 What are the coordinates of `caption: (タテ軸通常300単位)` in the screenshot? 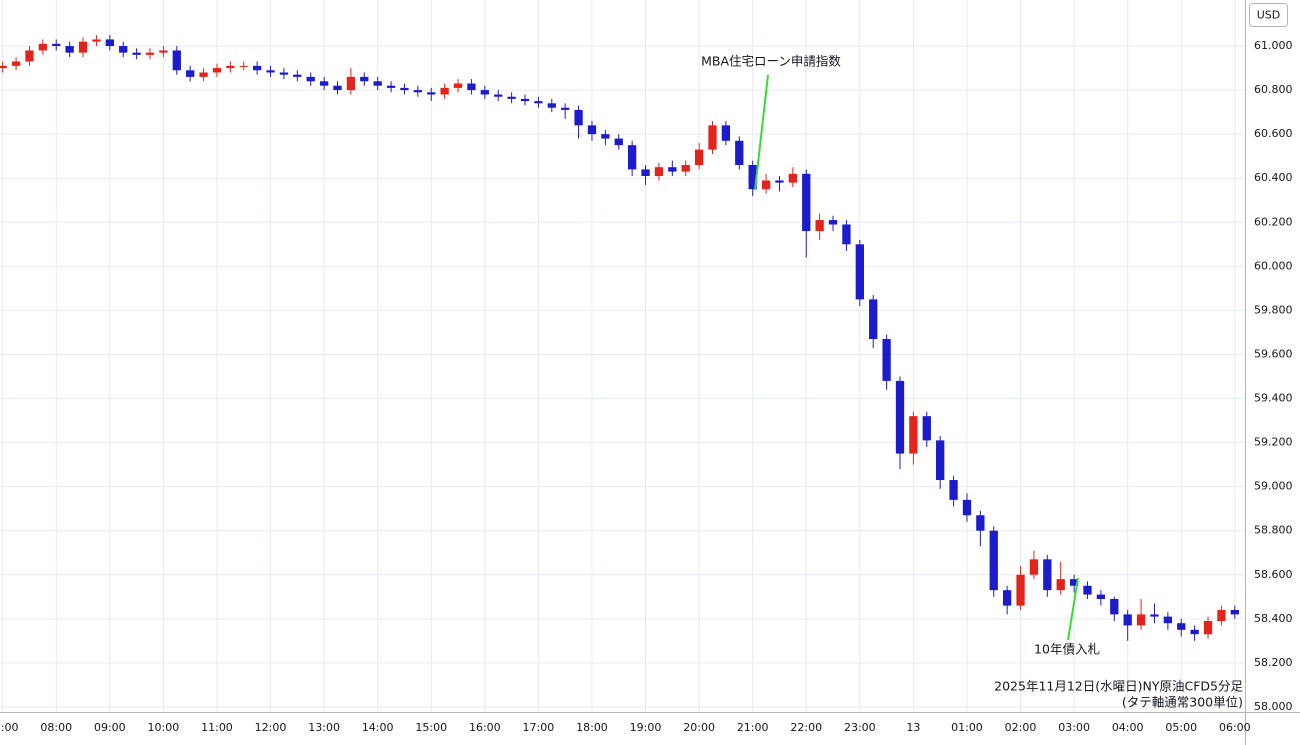 It's located at (1182, 702).